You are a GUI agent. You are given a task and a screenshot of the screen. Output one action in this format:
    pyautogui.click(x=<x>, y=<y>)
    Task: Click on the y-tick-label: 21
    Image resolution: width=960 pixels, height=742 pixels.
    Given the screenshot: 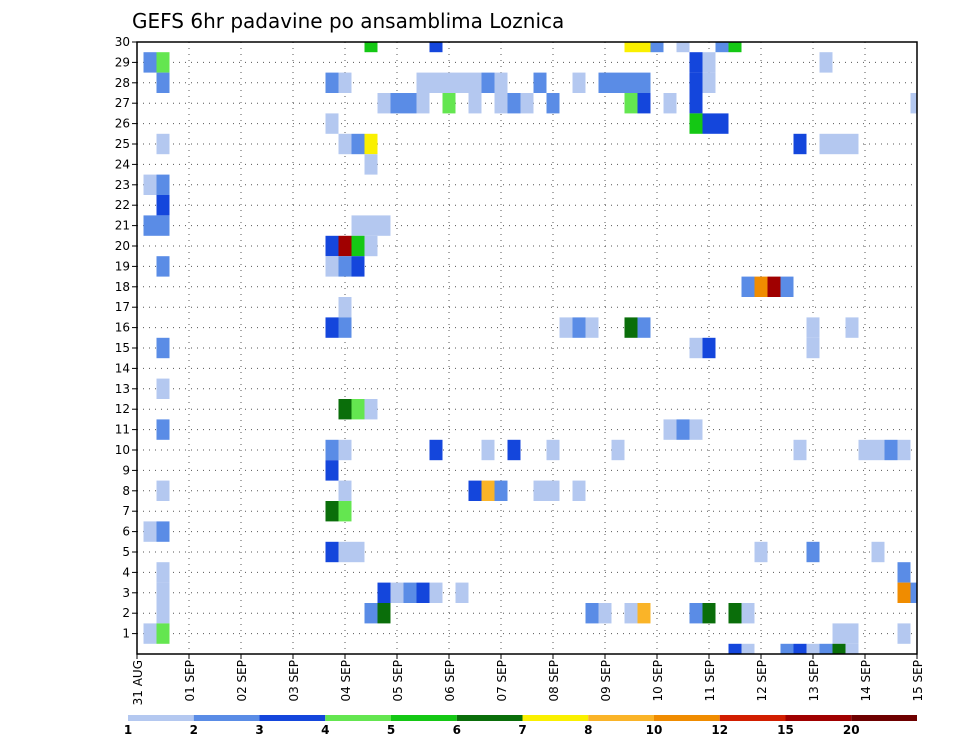 What is the action you would take?
    pyautogui.click(x=122, y=226)
    